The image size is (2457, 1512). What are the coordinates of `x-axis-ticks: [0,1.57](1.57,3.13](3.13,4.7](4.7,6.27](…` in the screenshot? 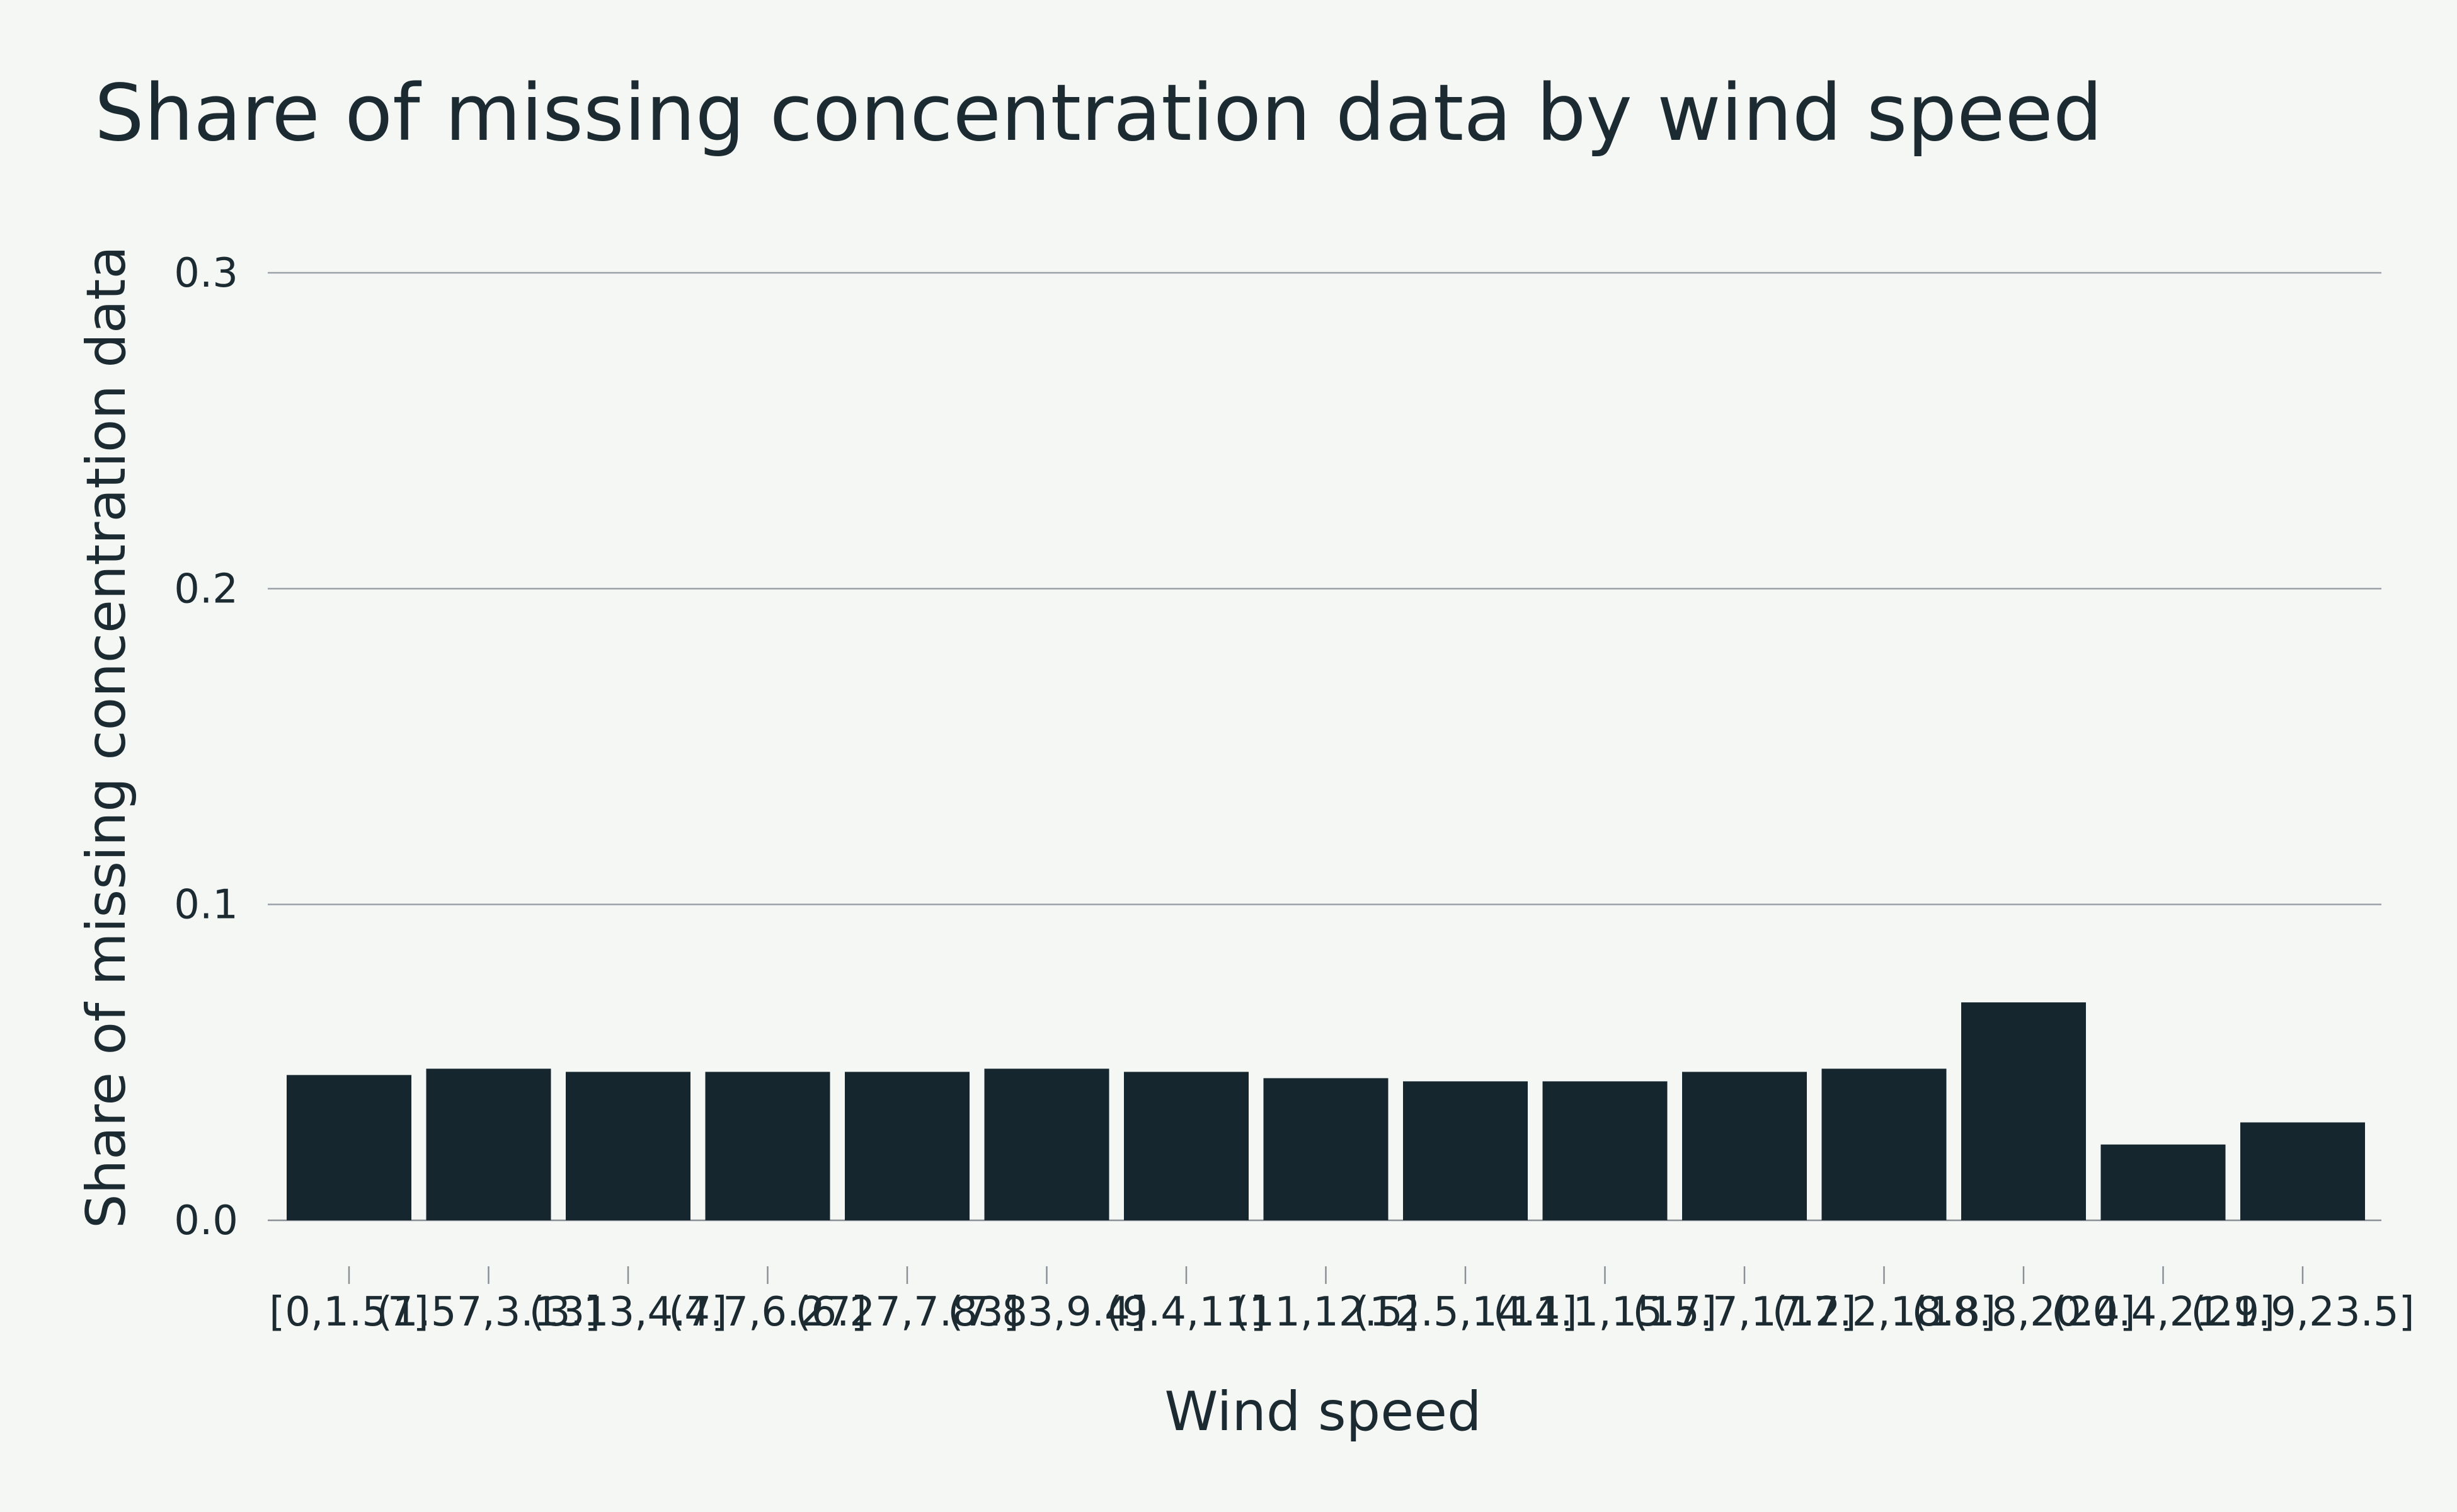 It's located at (1342, 1301).